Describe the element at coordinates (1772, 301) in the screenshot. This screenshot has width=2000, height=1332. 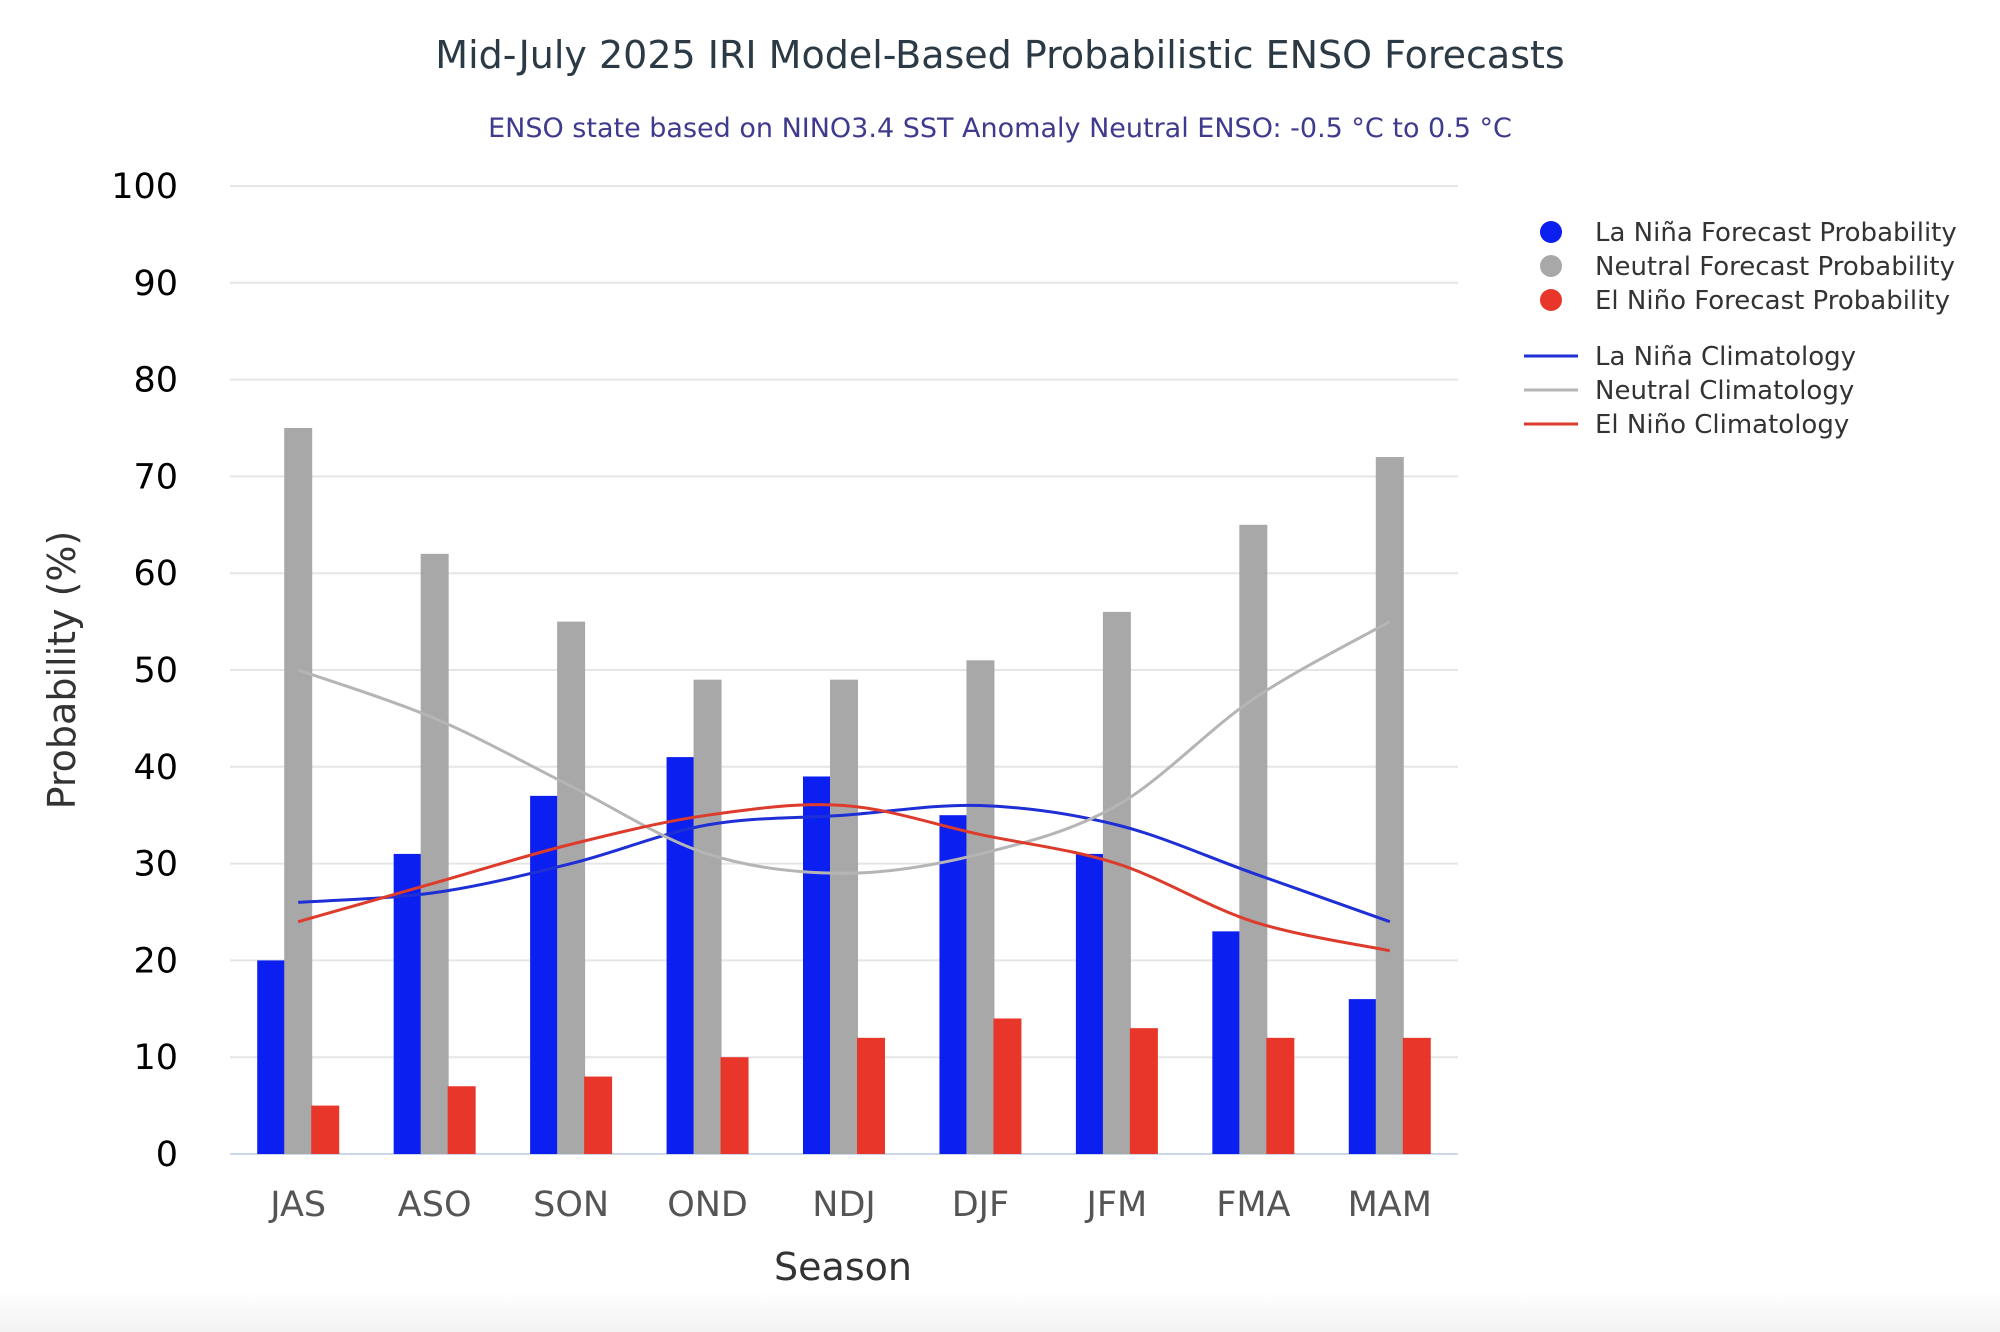
I see `legend-label: El Niño Forecast Probability` at that location.